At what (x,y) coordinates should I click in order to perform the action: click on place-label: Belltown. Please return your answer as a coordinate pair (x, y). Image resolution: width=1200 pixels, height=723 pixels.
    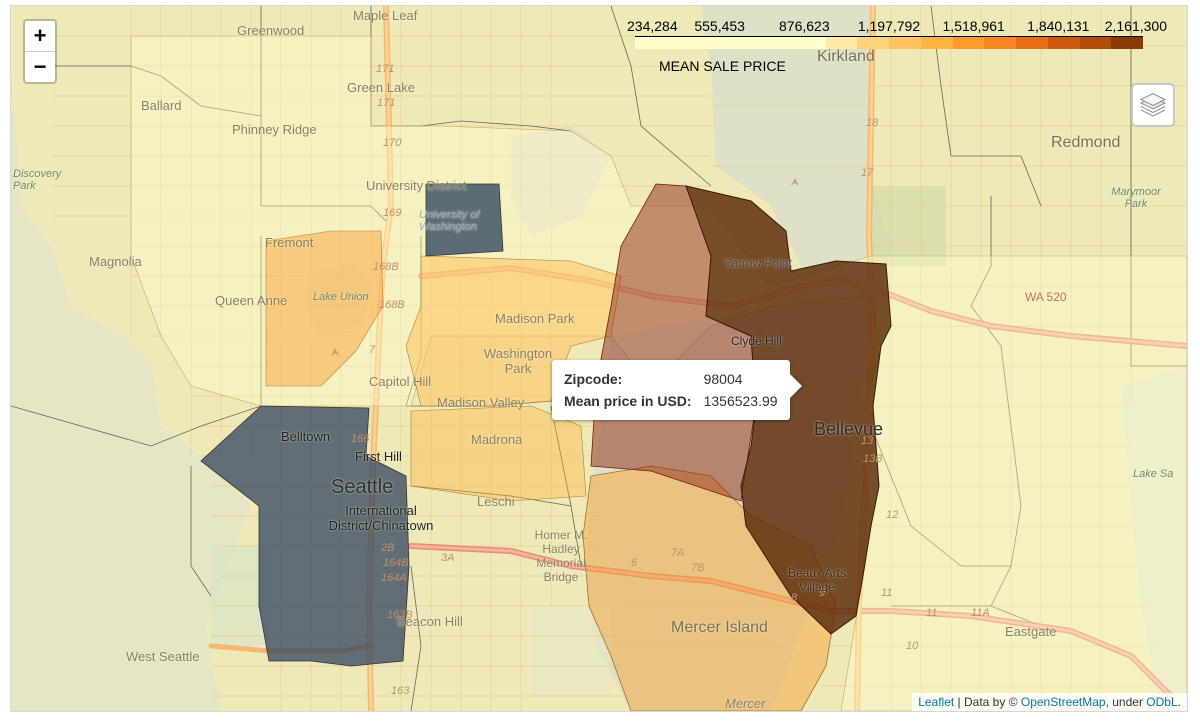
    Looking at the image, I should click on (306, 436).